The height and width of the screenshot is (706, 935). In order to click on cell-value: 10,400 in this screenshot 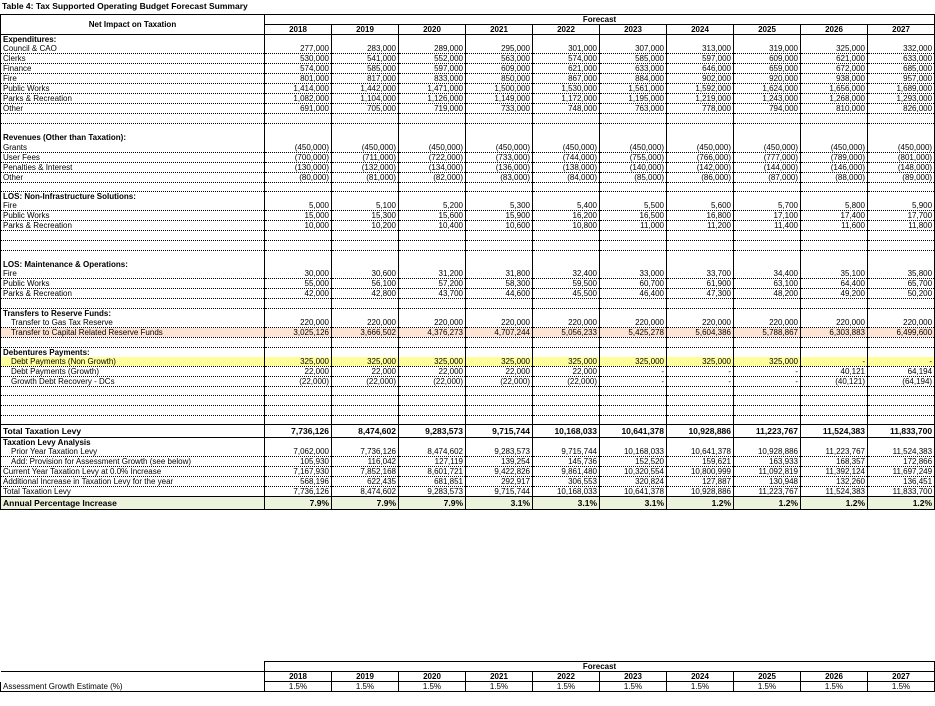, I will do `click(432, 226)`.